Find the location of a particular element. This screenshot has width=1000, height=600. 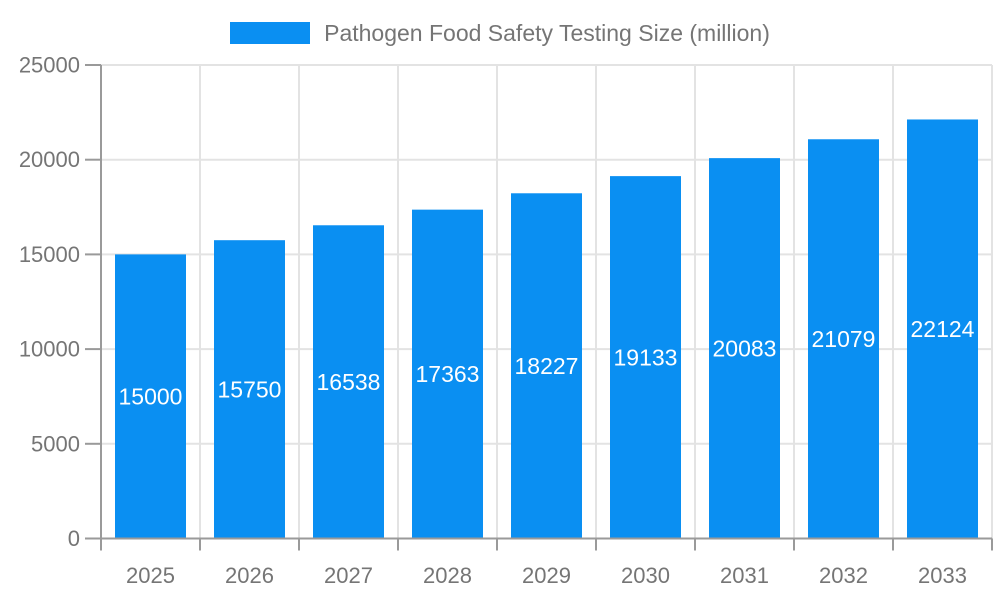

x-tick-label: 2032 is located at coordinates (843, 575).